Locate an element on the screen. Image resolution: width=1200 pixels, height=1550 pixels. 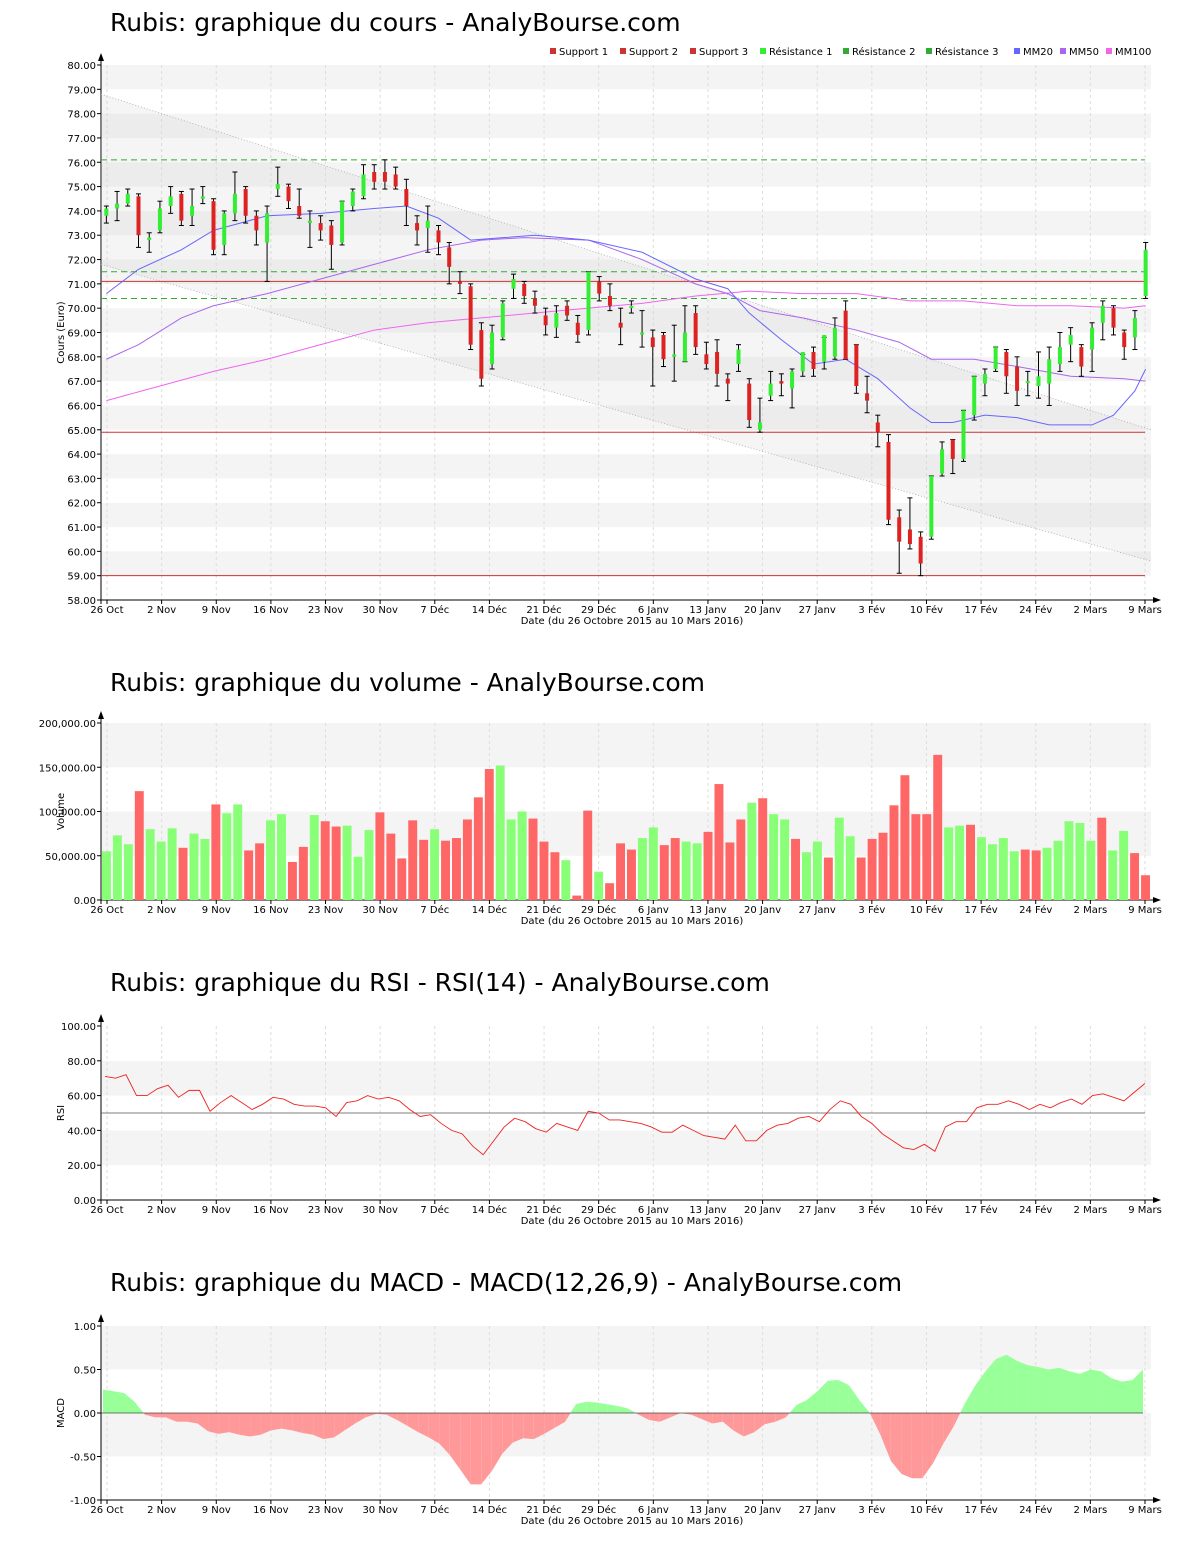
macd-x-tick-label: 21 Déc is located at coordinates (543, 1510).